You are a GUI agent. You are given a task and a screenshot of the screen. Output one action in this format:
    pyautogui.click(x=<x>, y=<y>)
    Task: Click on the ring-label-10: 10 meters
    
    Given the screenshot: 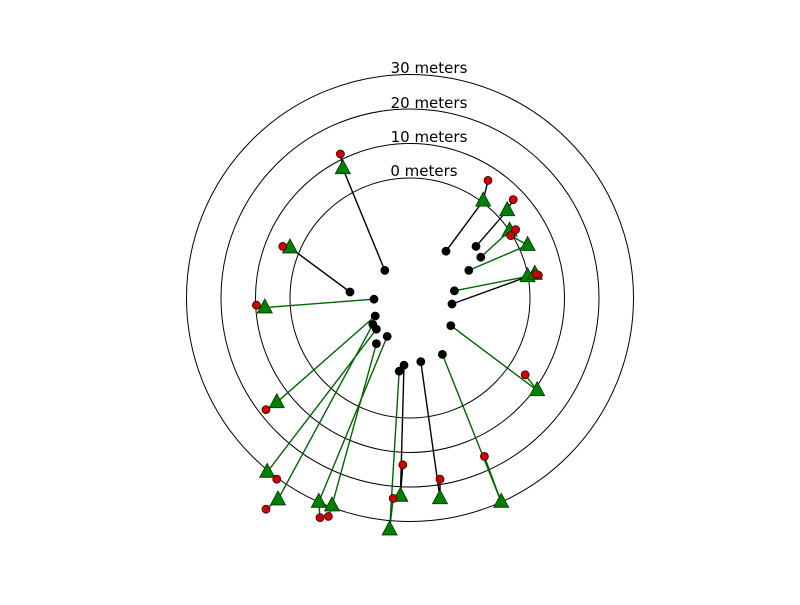 What is the action you would take?
    pyautogui.click(x=429, y=137)
    